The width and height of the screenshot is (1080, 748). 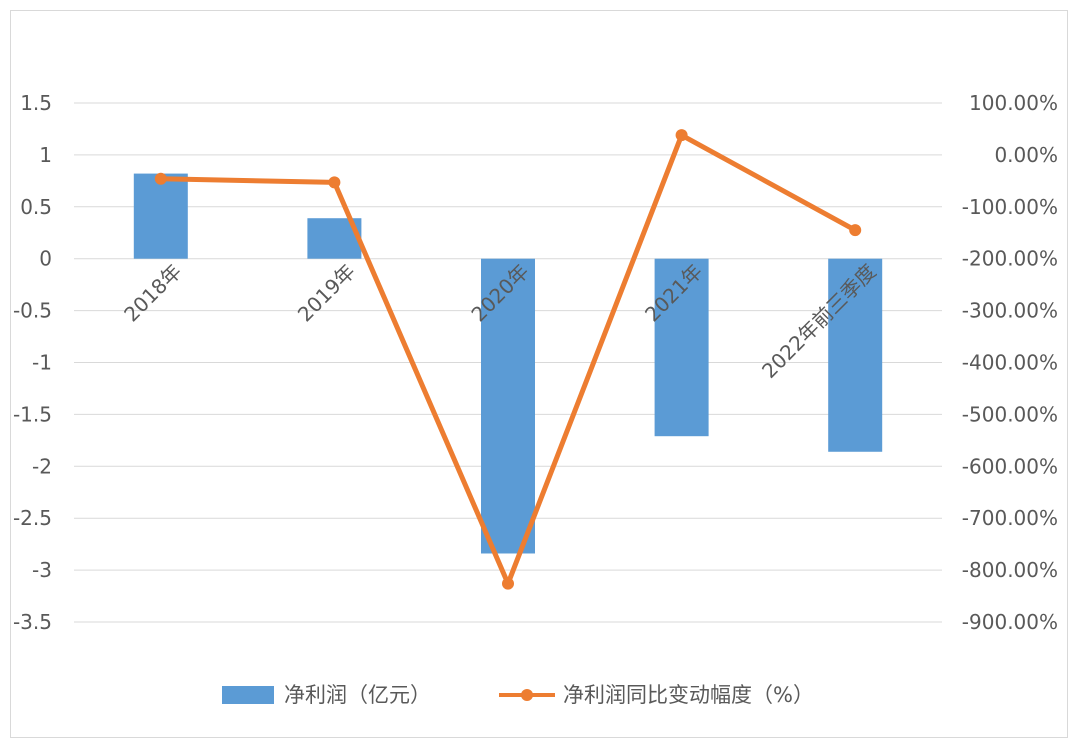 What do you see at coordinates (1010, 622) in the screenshot?
I see `right-tick-label: -900.00%` at bounding box center [1010, 622].